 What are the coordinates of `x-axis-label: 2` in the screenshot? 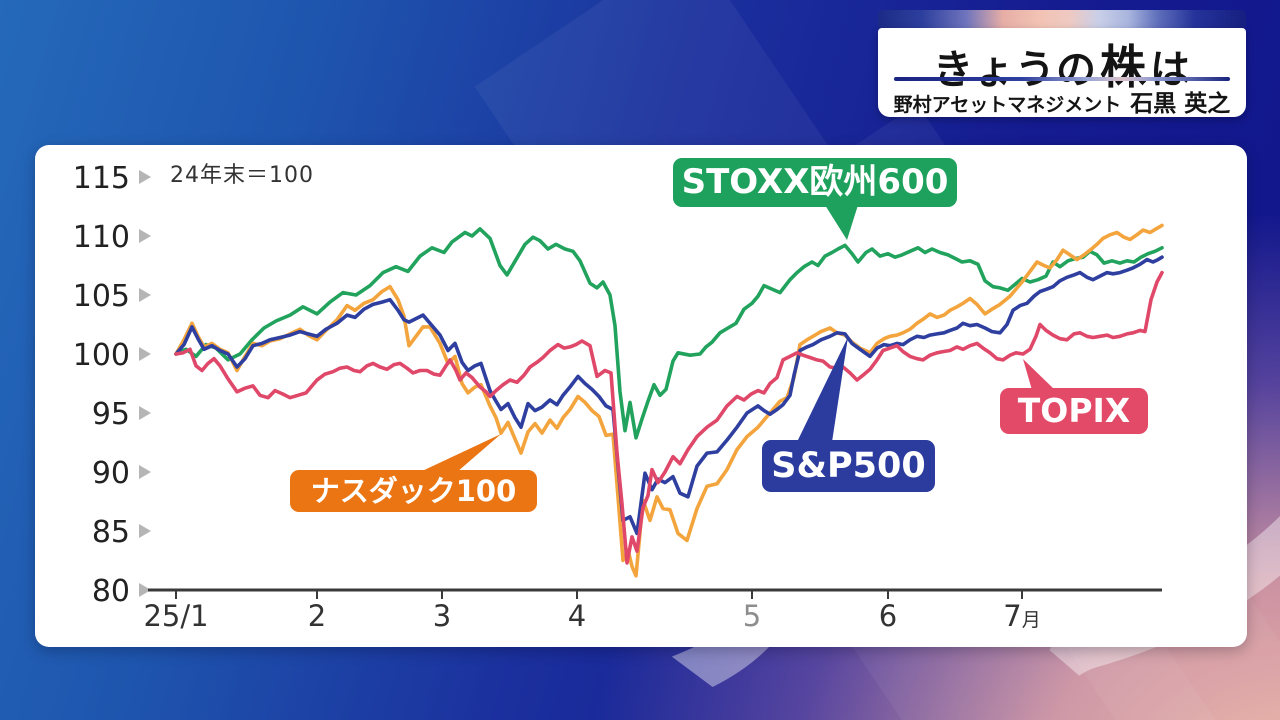 It's located at (317, 616).